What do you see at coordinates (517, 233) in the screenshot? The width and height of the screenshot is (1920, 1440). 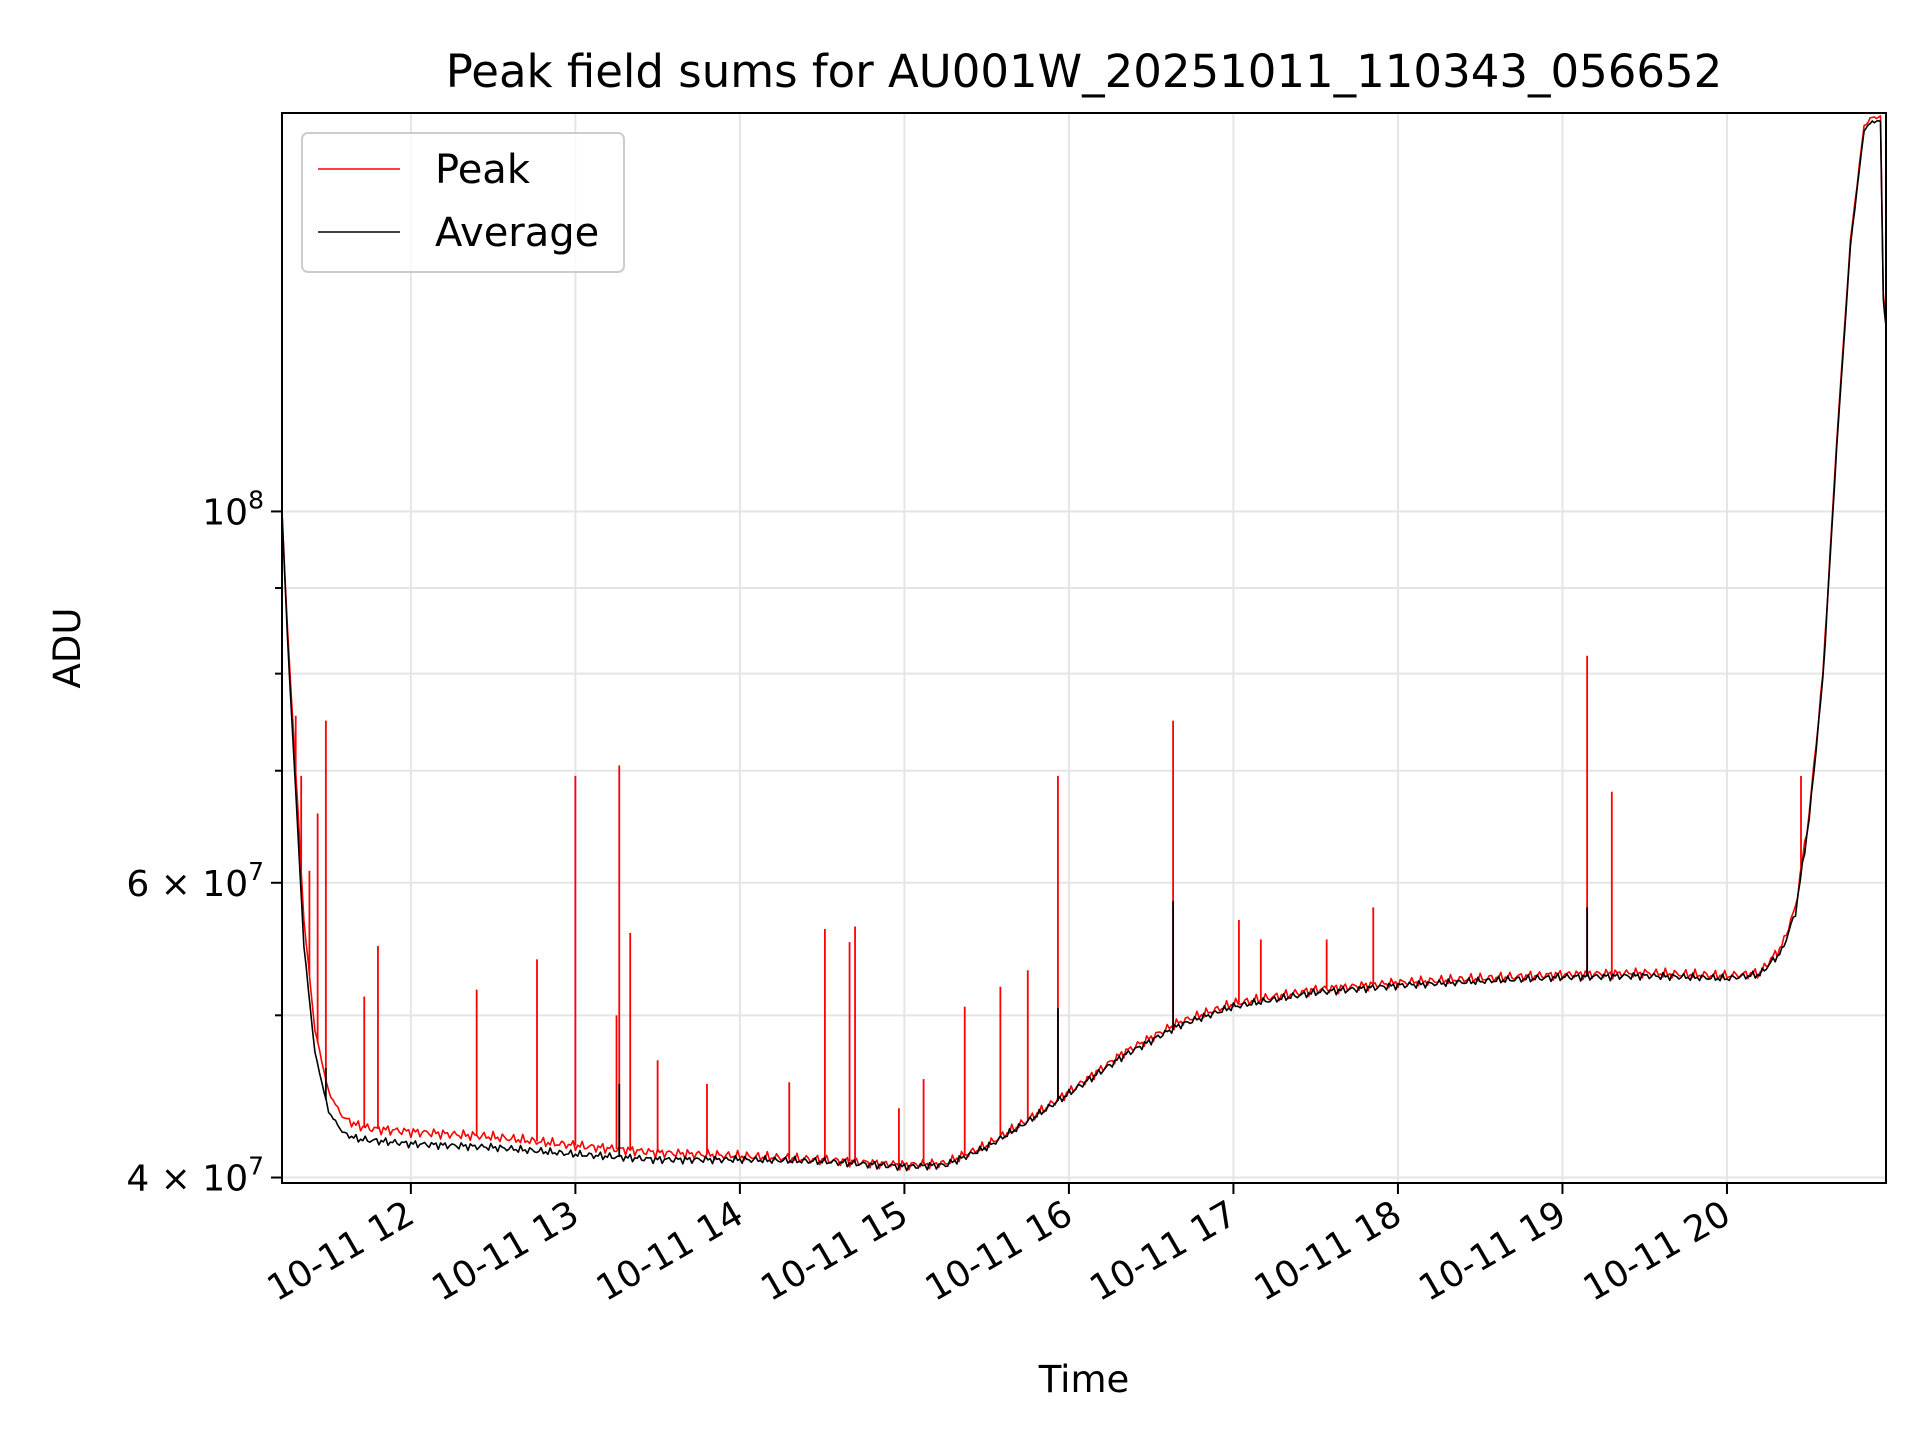 I see `legend-label-average: Average` at bounding box center [517, 233].